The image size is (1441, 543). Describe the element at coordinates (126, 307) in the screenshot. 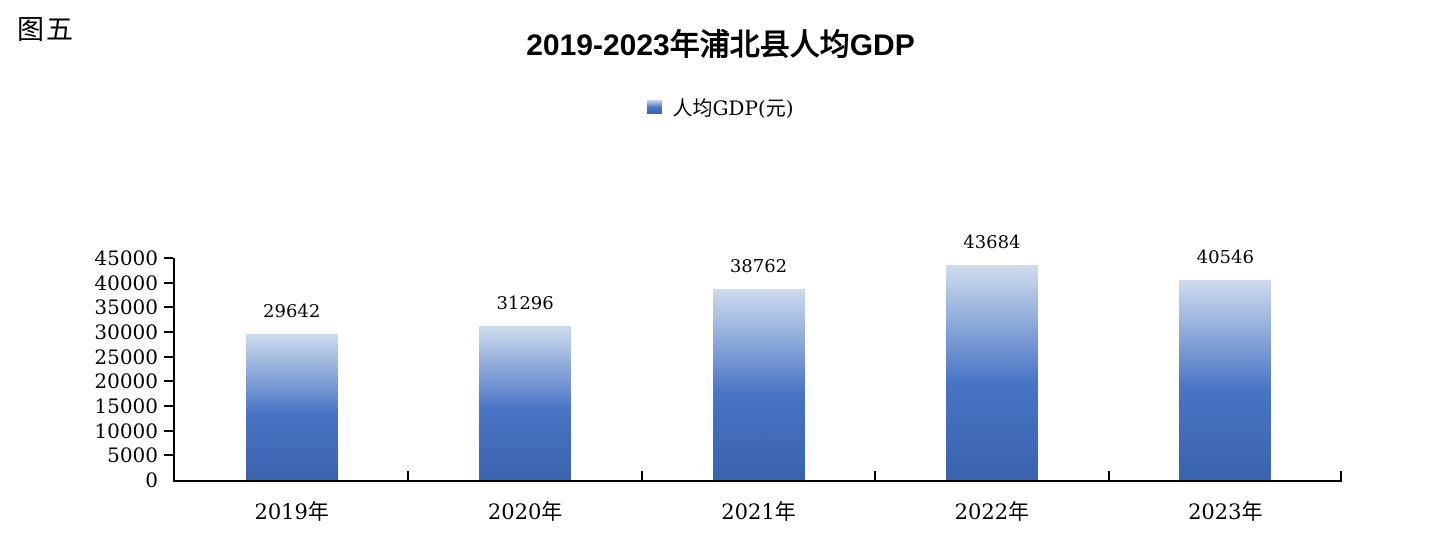

I see `y-axis-tick-label: 35000` at that location.